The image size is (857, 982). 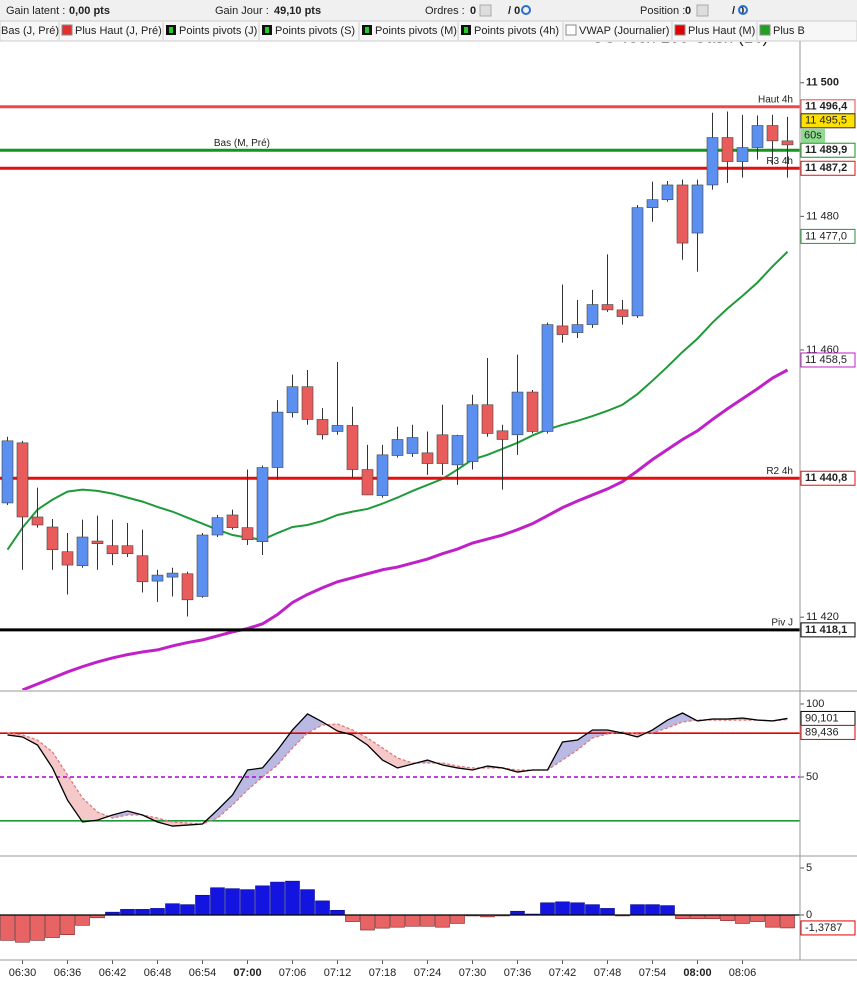 I want to click on value-tag, so click(x=828, y=732).